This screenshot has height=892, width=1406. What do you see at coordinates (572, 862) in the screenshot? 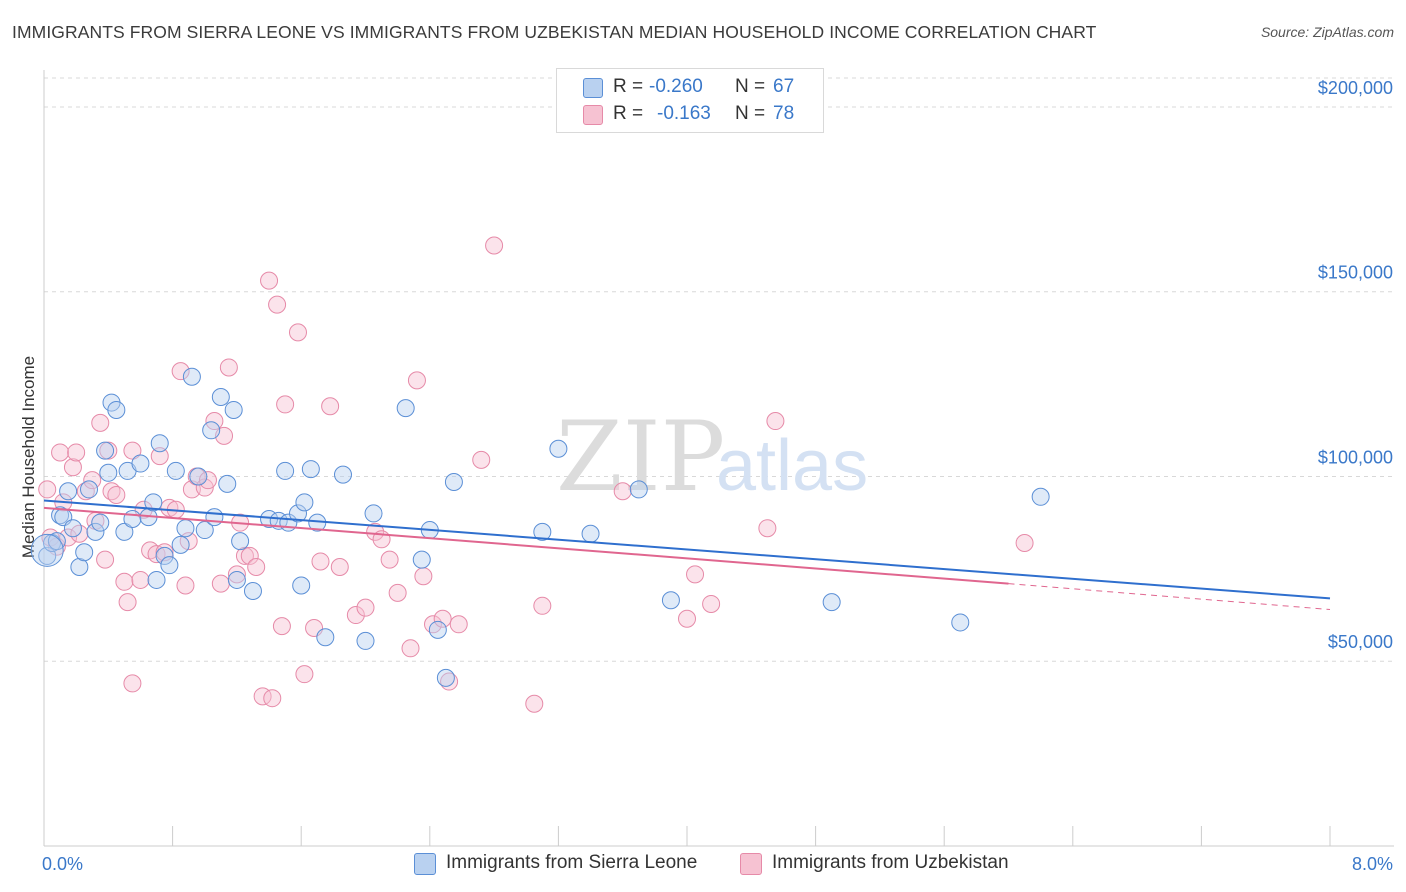
I see `series-name-sierra-leone: Immigrants from Sierra Leone` at bounding box center [572, 862].